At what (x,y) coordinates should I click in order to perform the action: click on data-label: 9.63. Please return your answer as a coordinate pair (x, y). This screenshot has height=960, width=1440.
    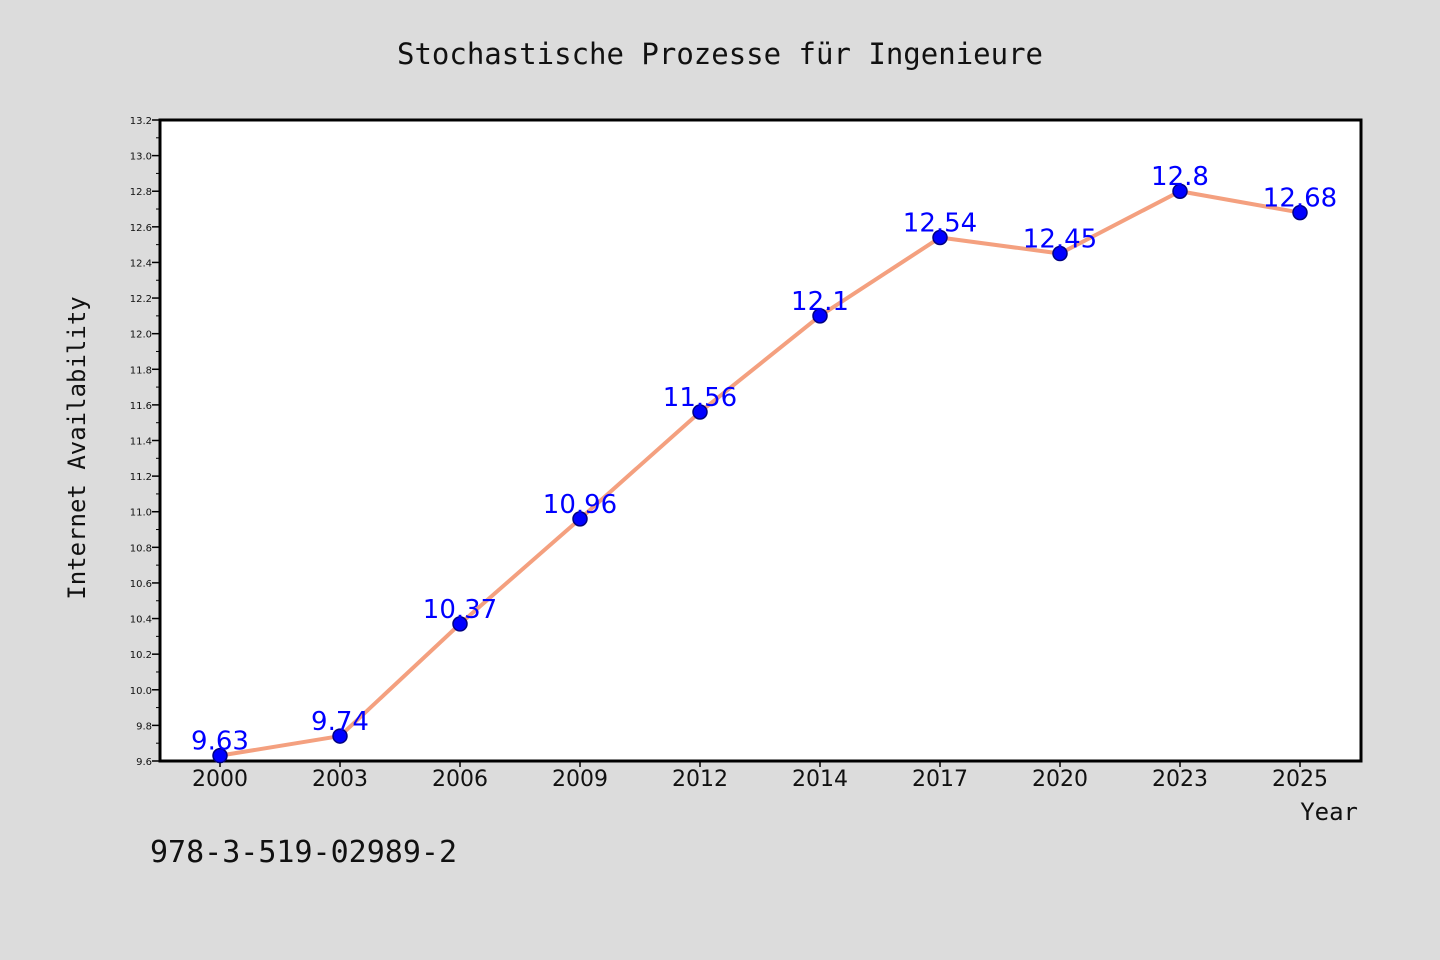
    Looking at the image, I should click on (220, 742).